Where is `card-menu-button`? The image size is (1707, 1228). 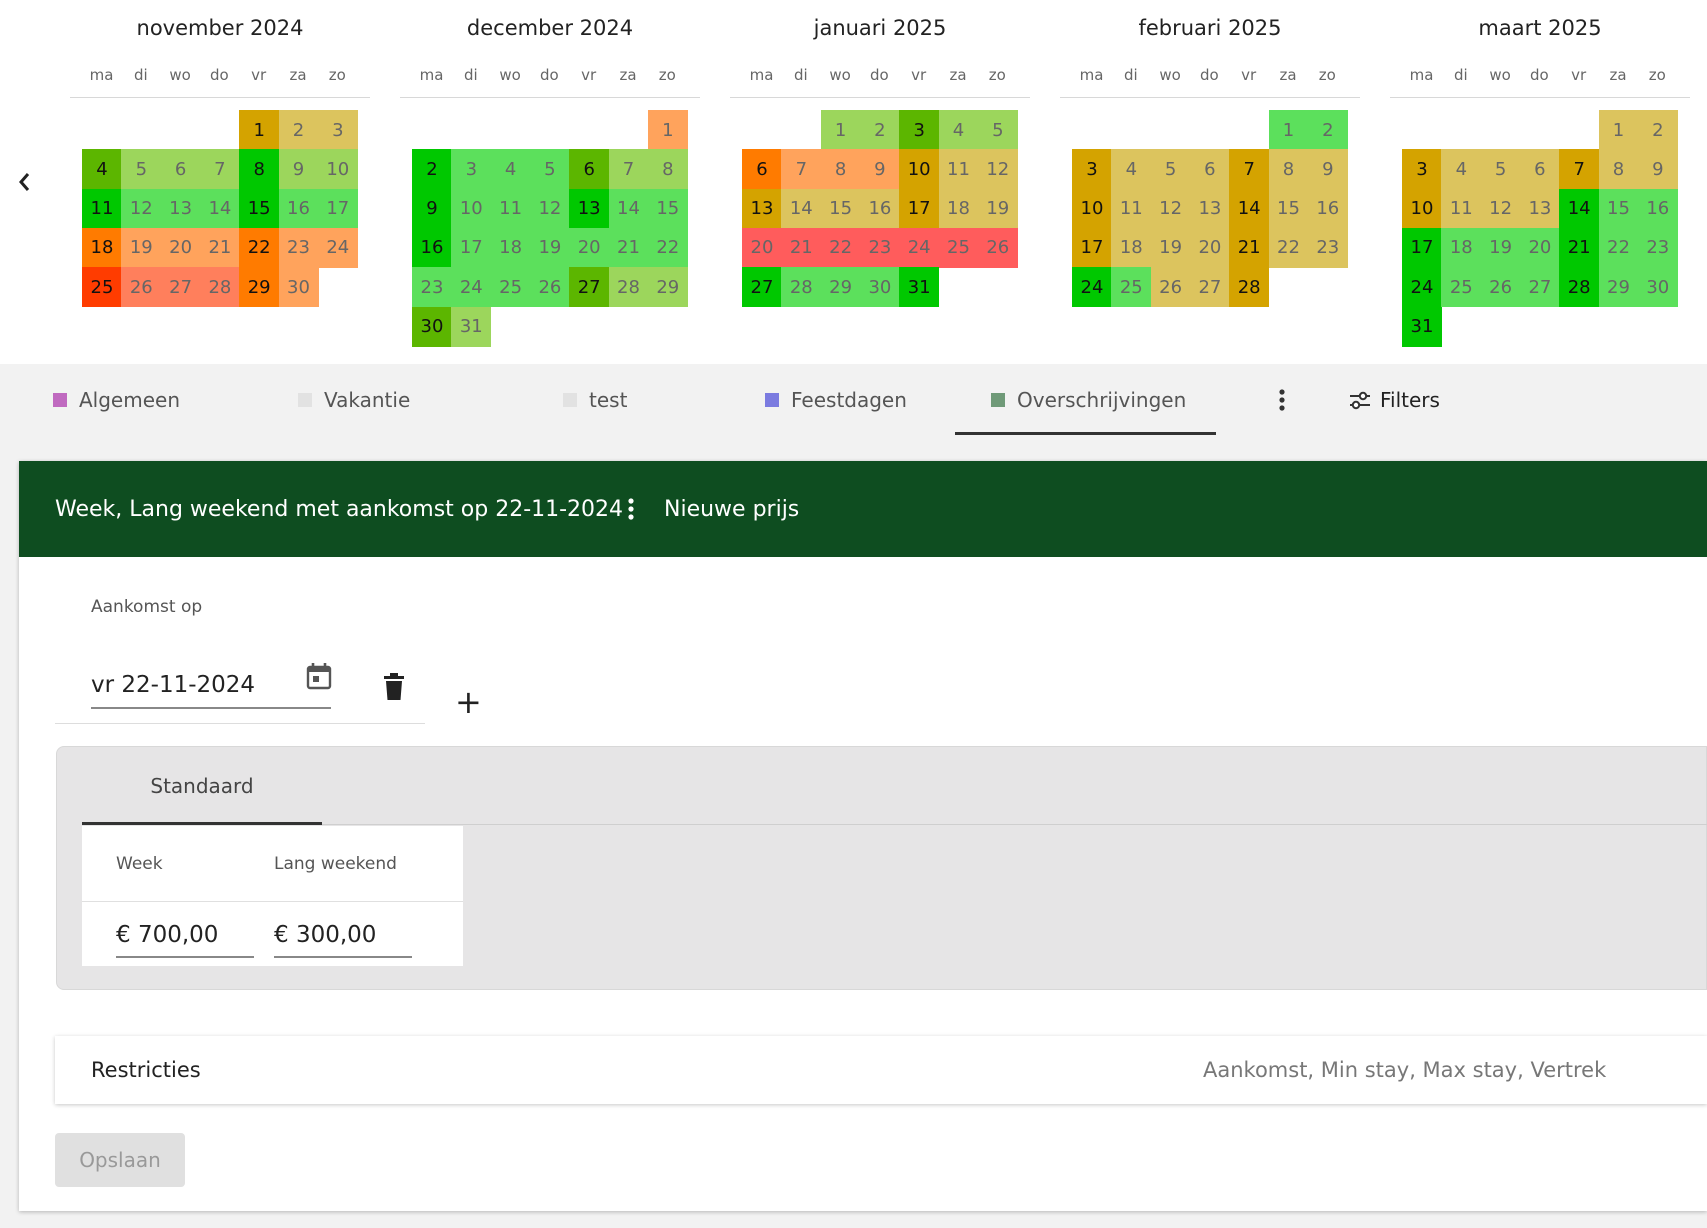
card-menu-button is located at coordinates (631, 509).